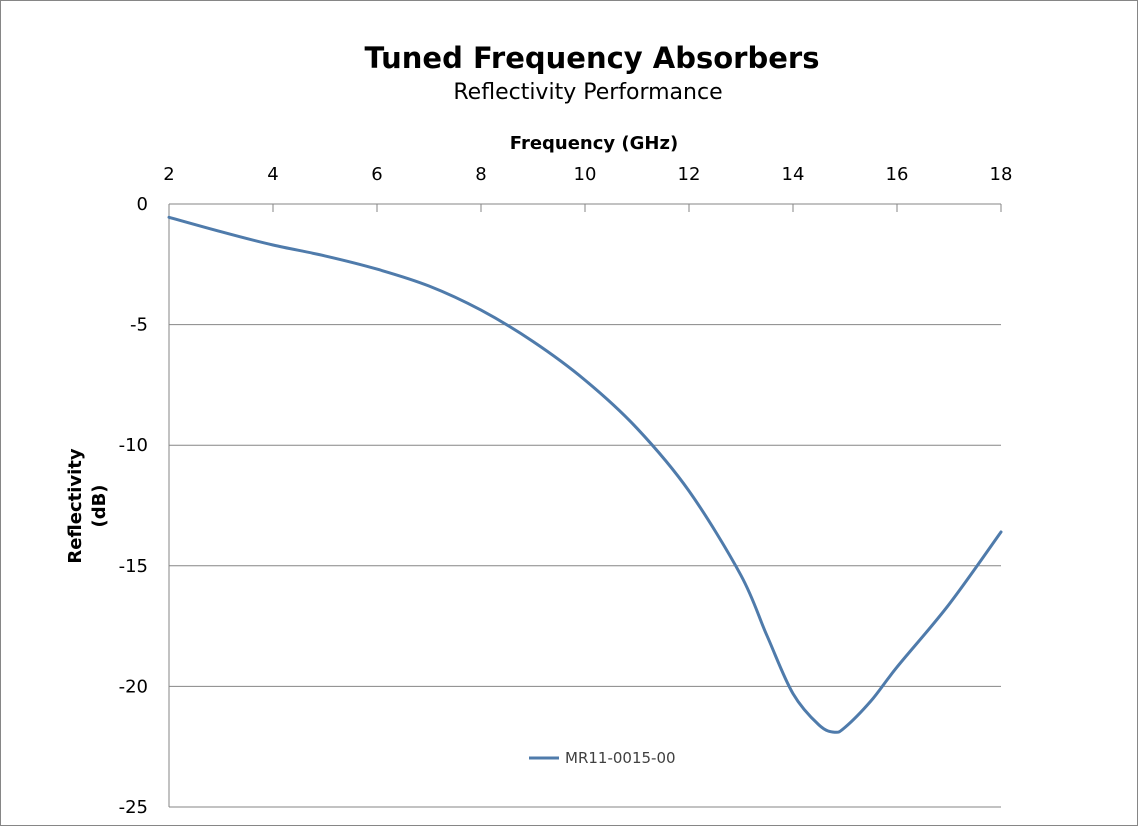 This screenshot has height=826, width=1138. I want to click on y-axis-title-line-1: Reflectivity, so click(75, 506).